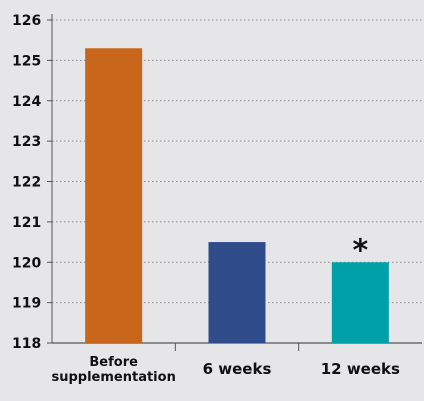 The width and height of the screenshot is (424, 401). Describe the element at coordinates (26, 304) in the screenshot. I see `y-tick-label: 119` at that location.